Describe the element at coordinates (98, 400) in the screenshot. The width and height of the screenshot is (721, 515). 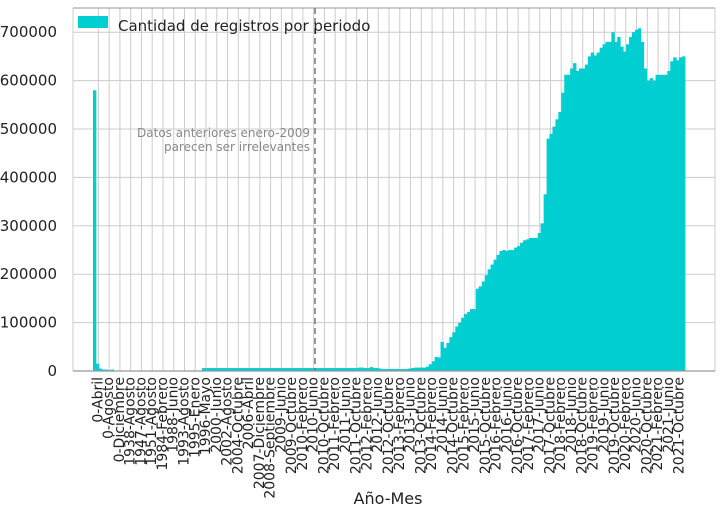
I see `x-tick-label: 0-Abril` at that location.